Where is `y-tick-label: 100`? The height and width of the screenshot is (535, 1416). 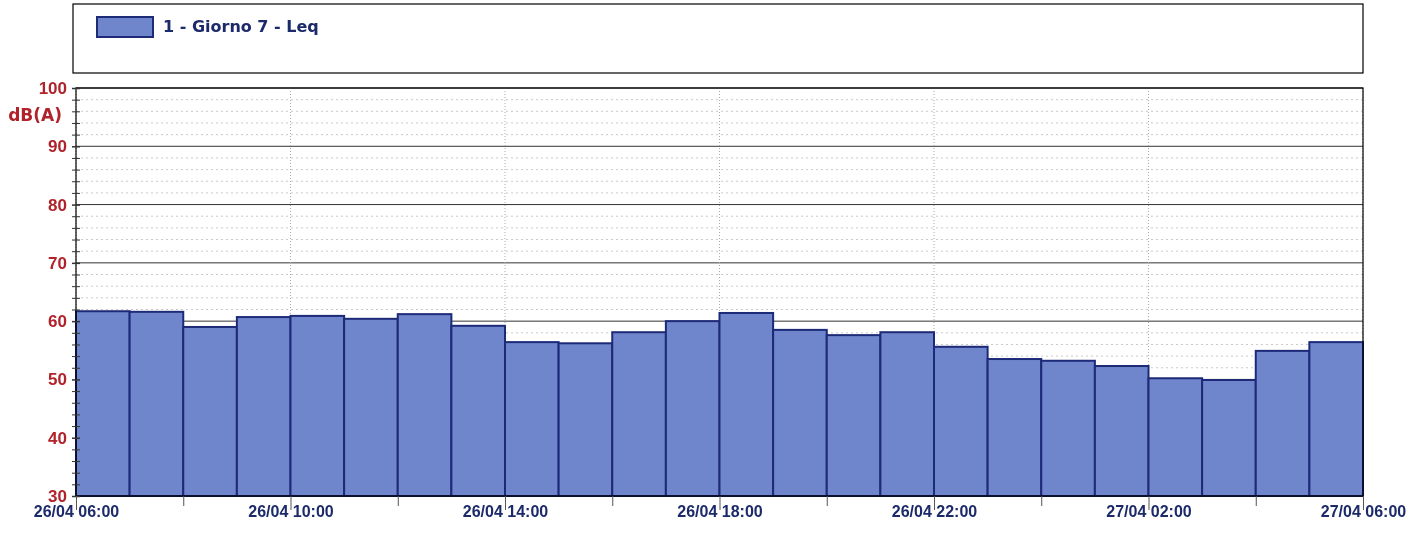
y-tick-label: 100 is located at coordinates (52, 88).